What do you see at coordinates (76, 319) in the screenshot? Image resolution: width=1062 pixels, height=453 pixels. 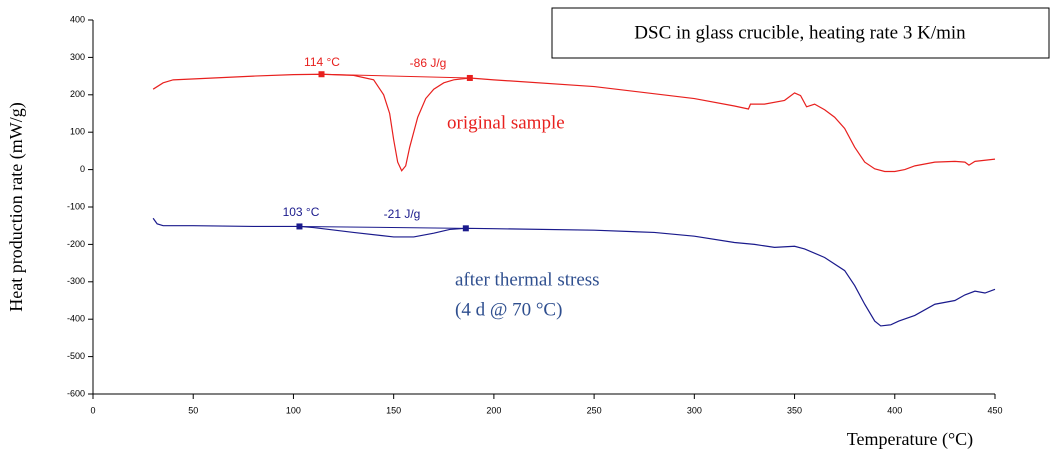 I see `y-tick-label: -400` at bounding box center [76, 319].